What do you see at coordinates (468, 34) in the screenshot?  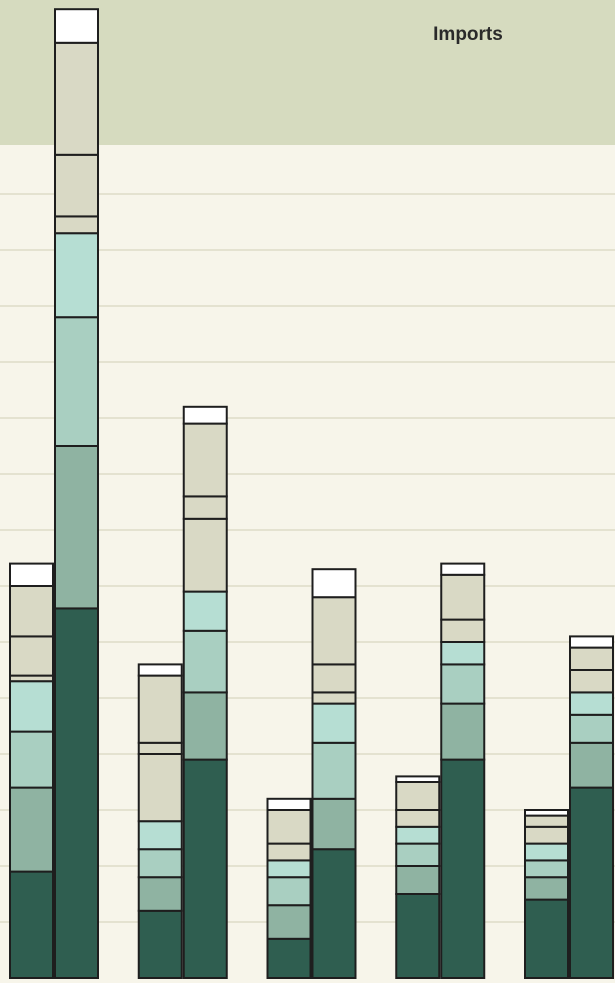 I see `chart-title: Imports` at bounding box center [468, 34].